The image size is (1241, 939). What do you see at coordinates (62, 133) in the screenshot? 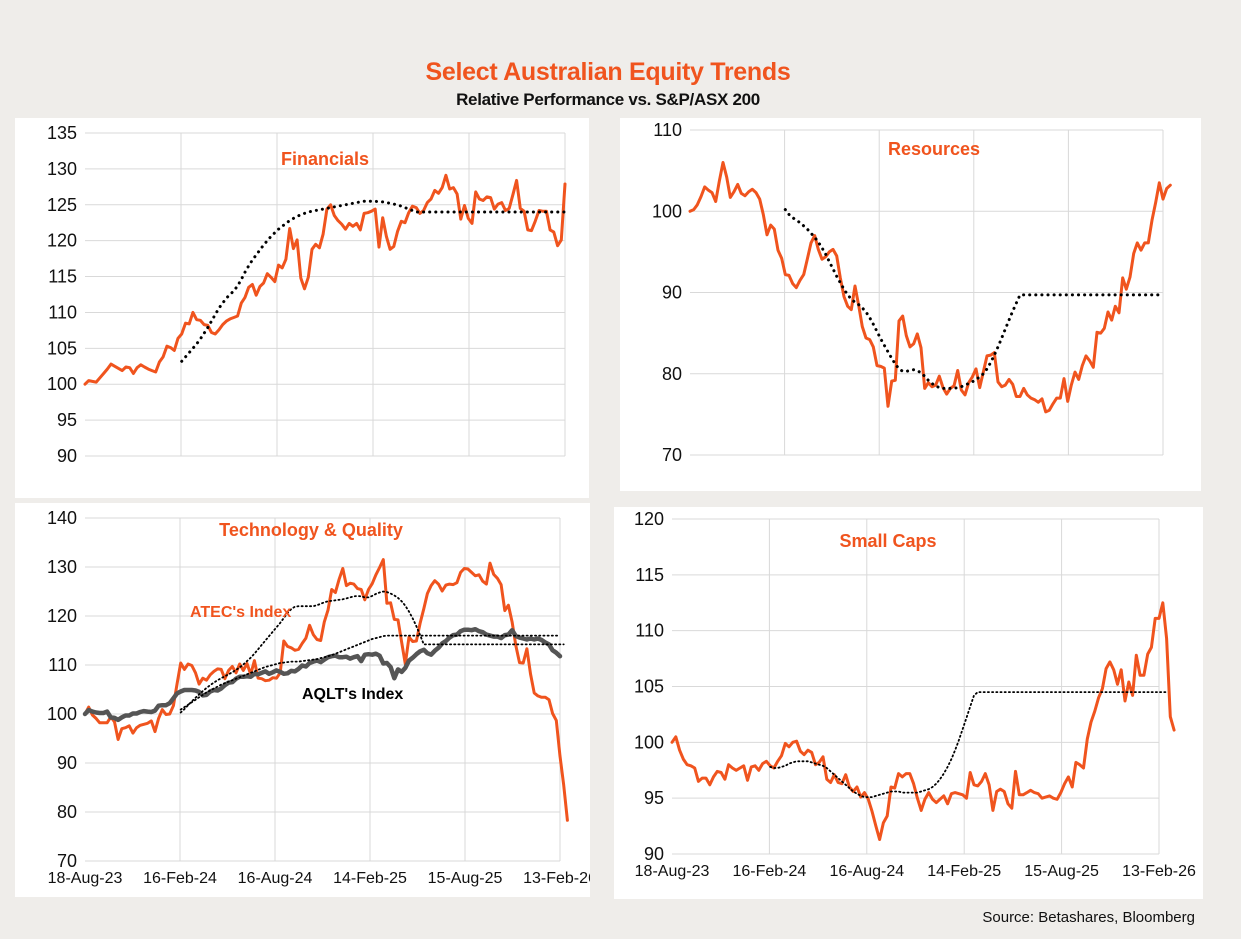
I see `y-tick-label: 135` at bounding box center [62, 133].